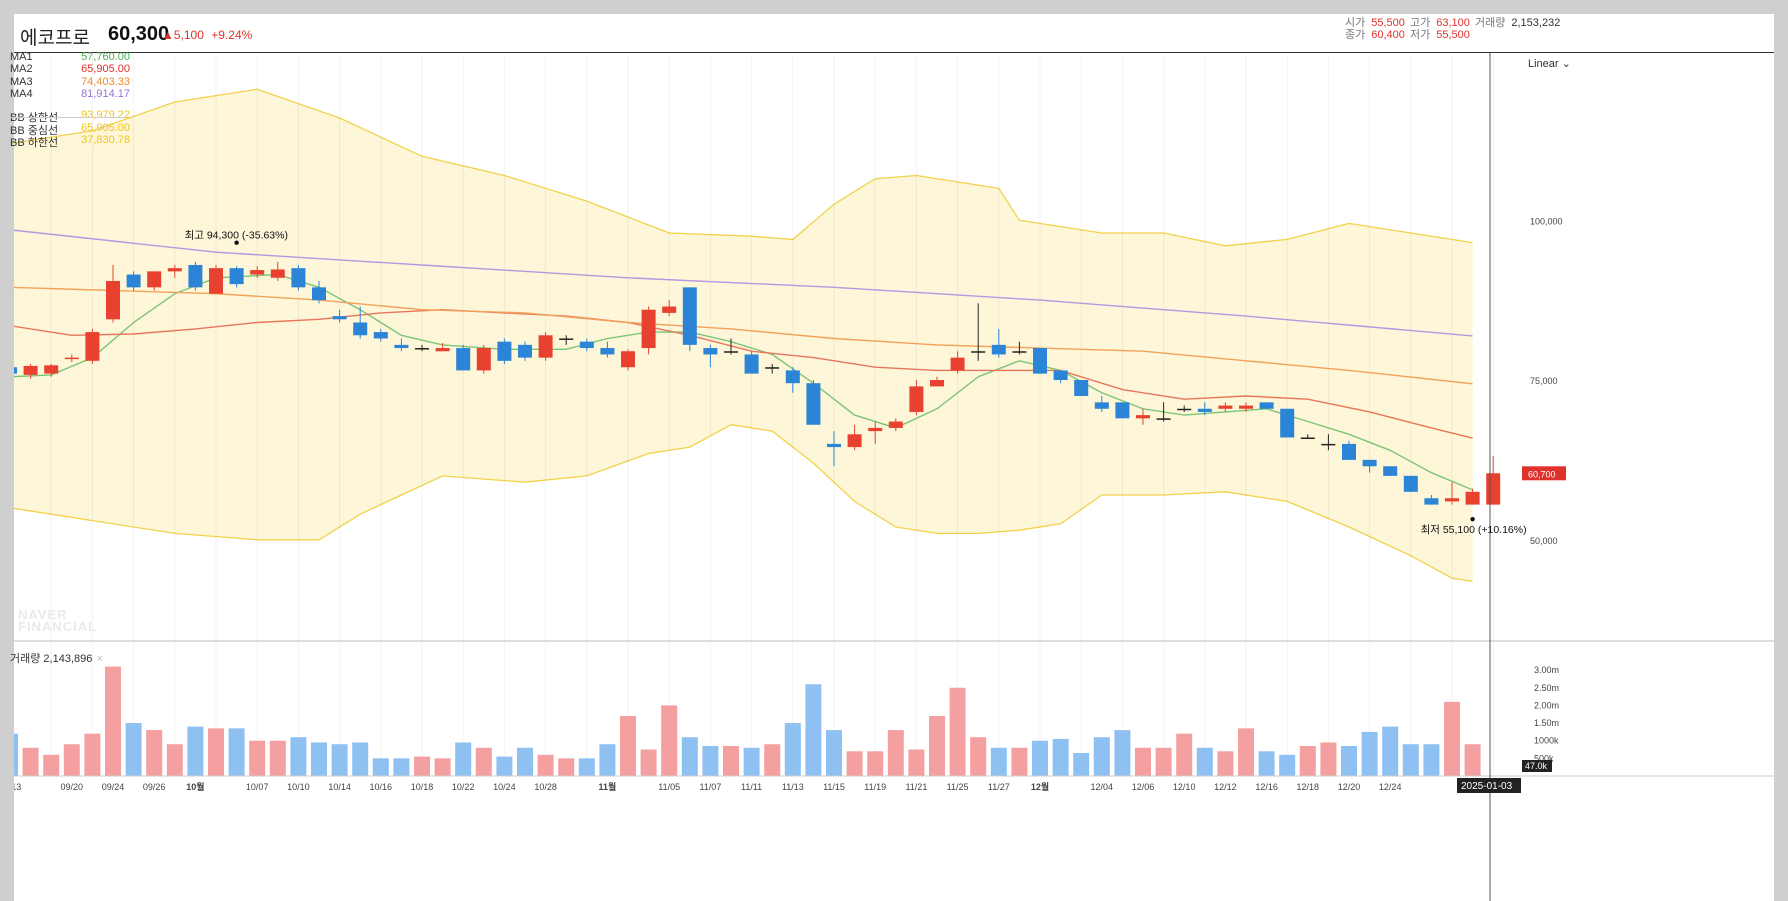 This screenshot has width=1788, height=901. Describe the element at coordinates (154, 787) in the screenshot. I see `x-tick-label: 09/26` at that location.